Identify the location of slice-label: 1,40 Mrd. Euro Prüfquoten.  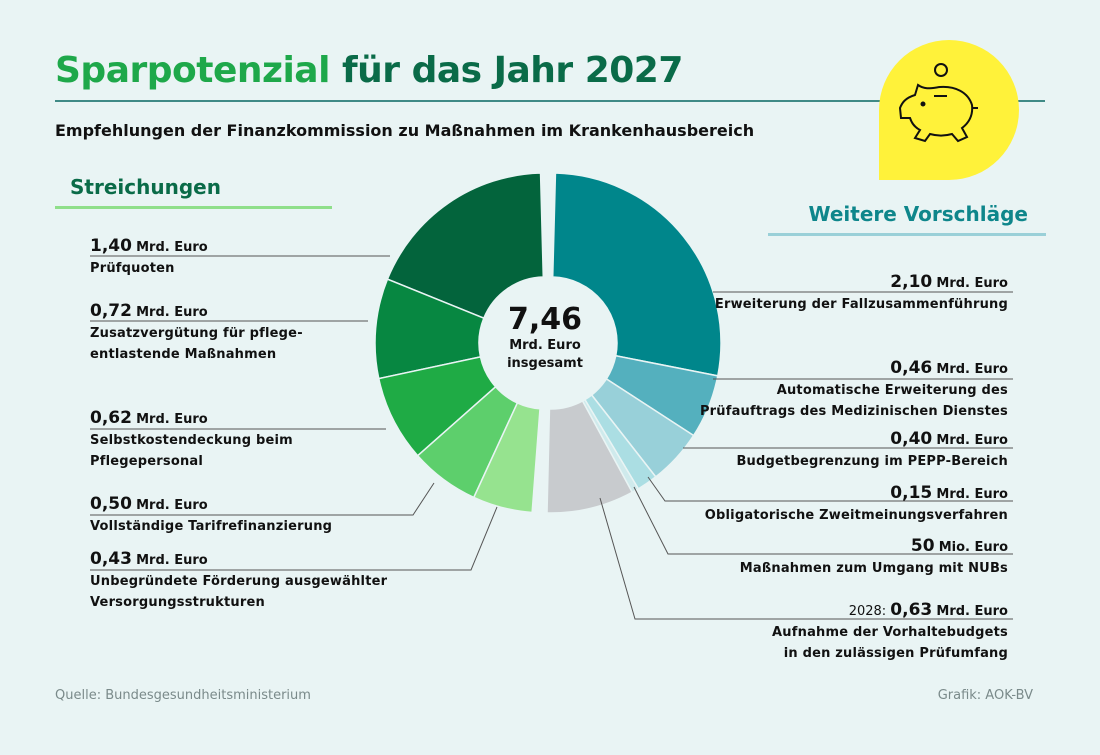
(149, 257).